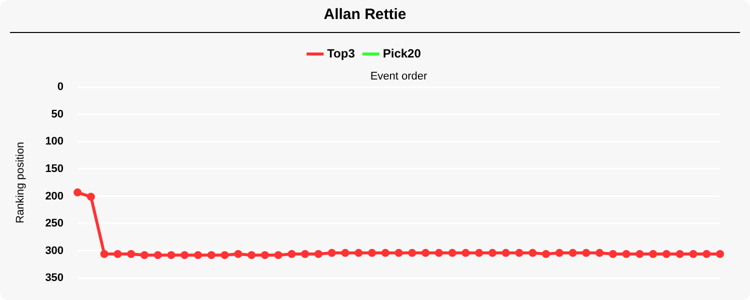 The width and height of the screenshot is (750, 300). What do you see at coordinates (365, 15) in the screenshot?
I see `chart-title: Allan Rettie` at bounding box center [365, 15].